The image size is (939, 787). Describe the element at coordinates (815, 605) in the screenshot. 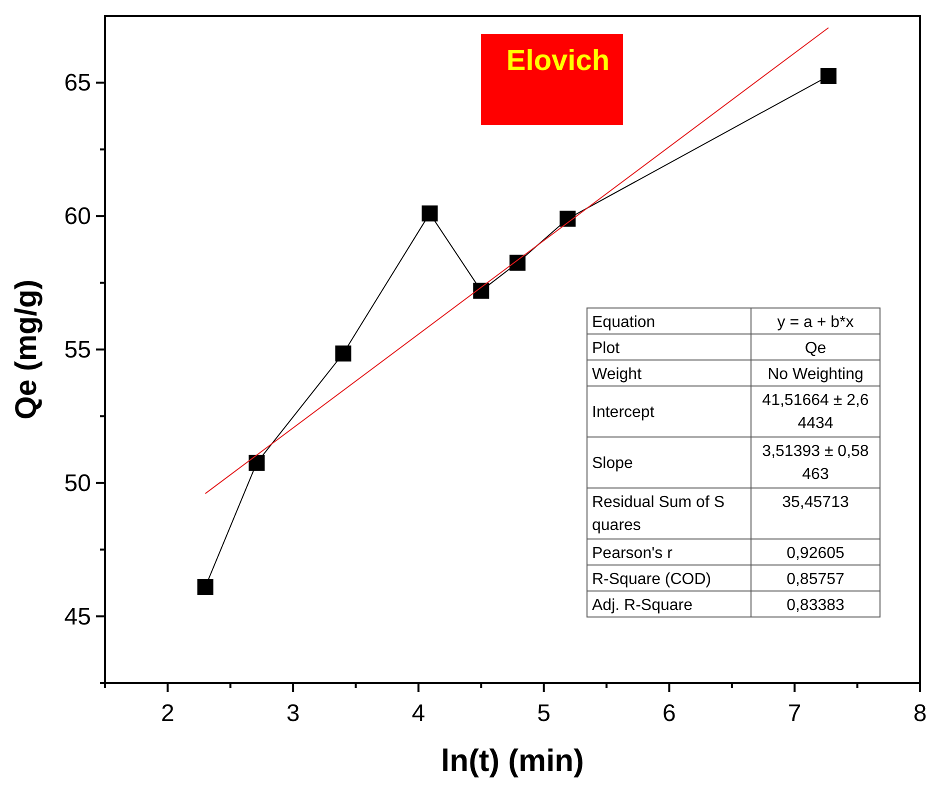

I see `annotation: 0,83383` at that location.